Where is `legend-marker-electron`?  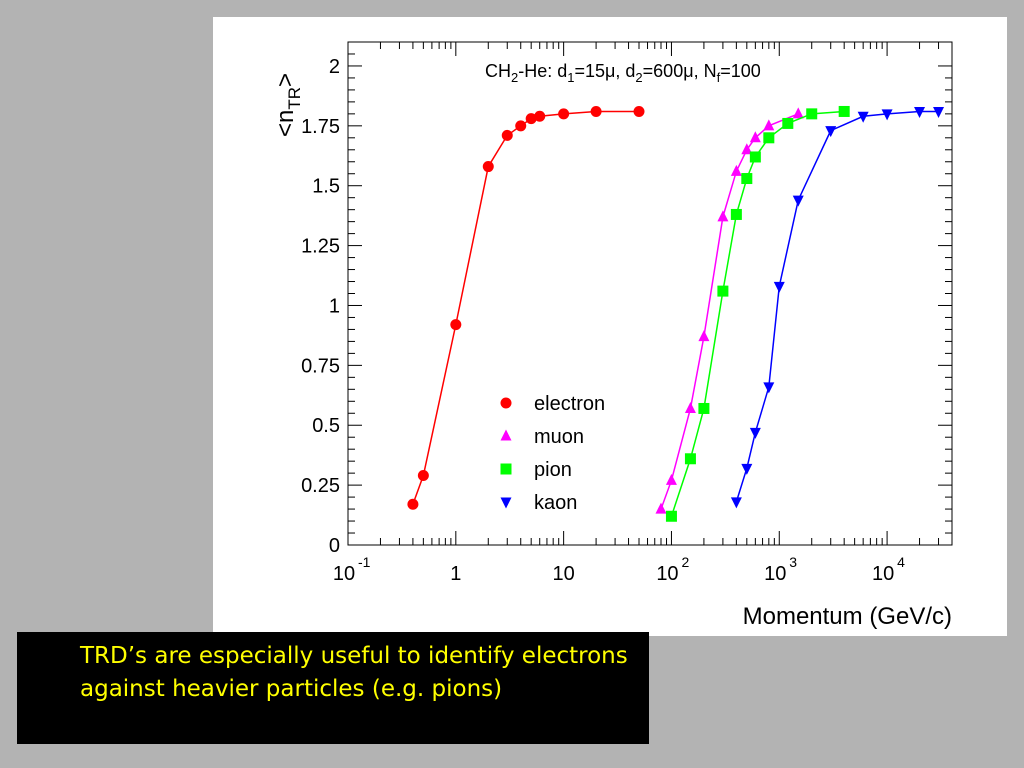
legend-marker-electron is located at coordinates (506, 403).